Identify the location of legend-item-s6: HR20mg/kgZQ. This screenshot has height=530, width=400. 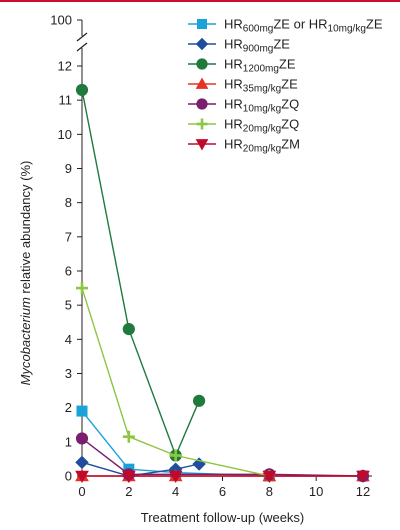
(243, 126).